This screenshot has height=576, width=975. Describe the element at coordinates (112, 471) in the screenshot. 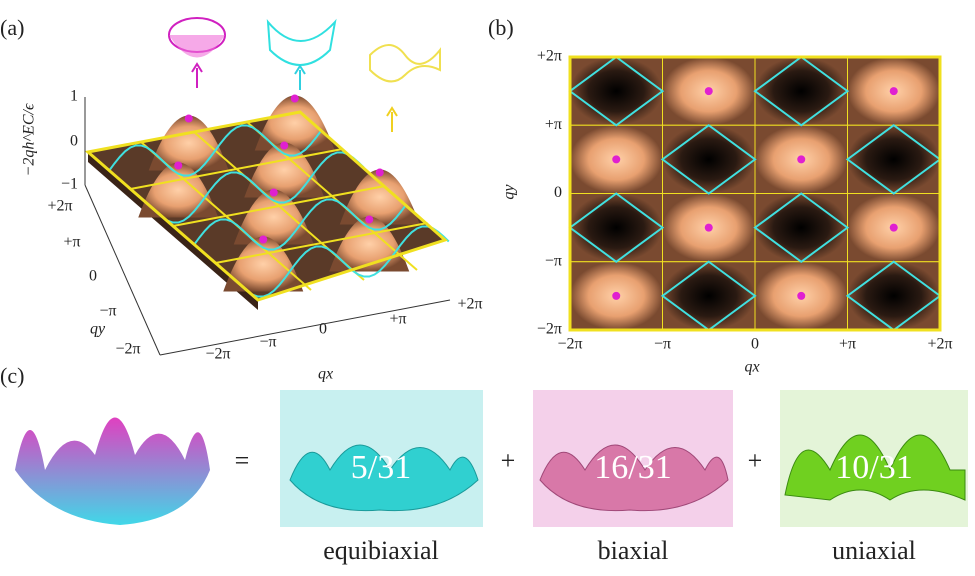

I see `combined-surface` at that location.